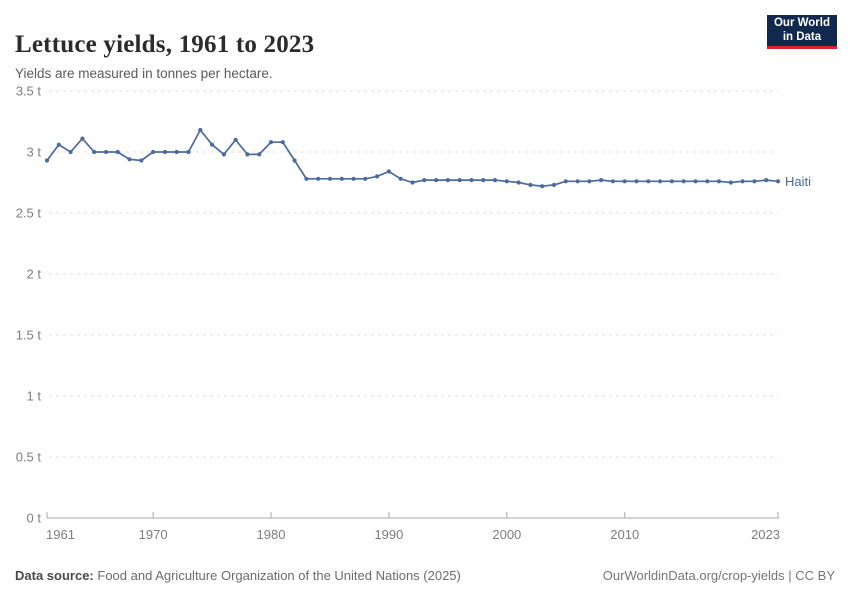  I want to click on footer-attribution: OurWorldinData.org/crop-yields | CC BY, so click(719, 575).